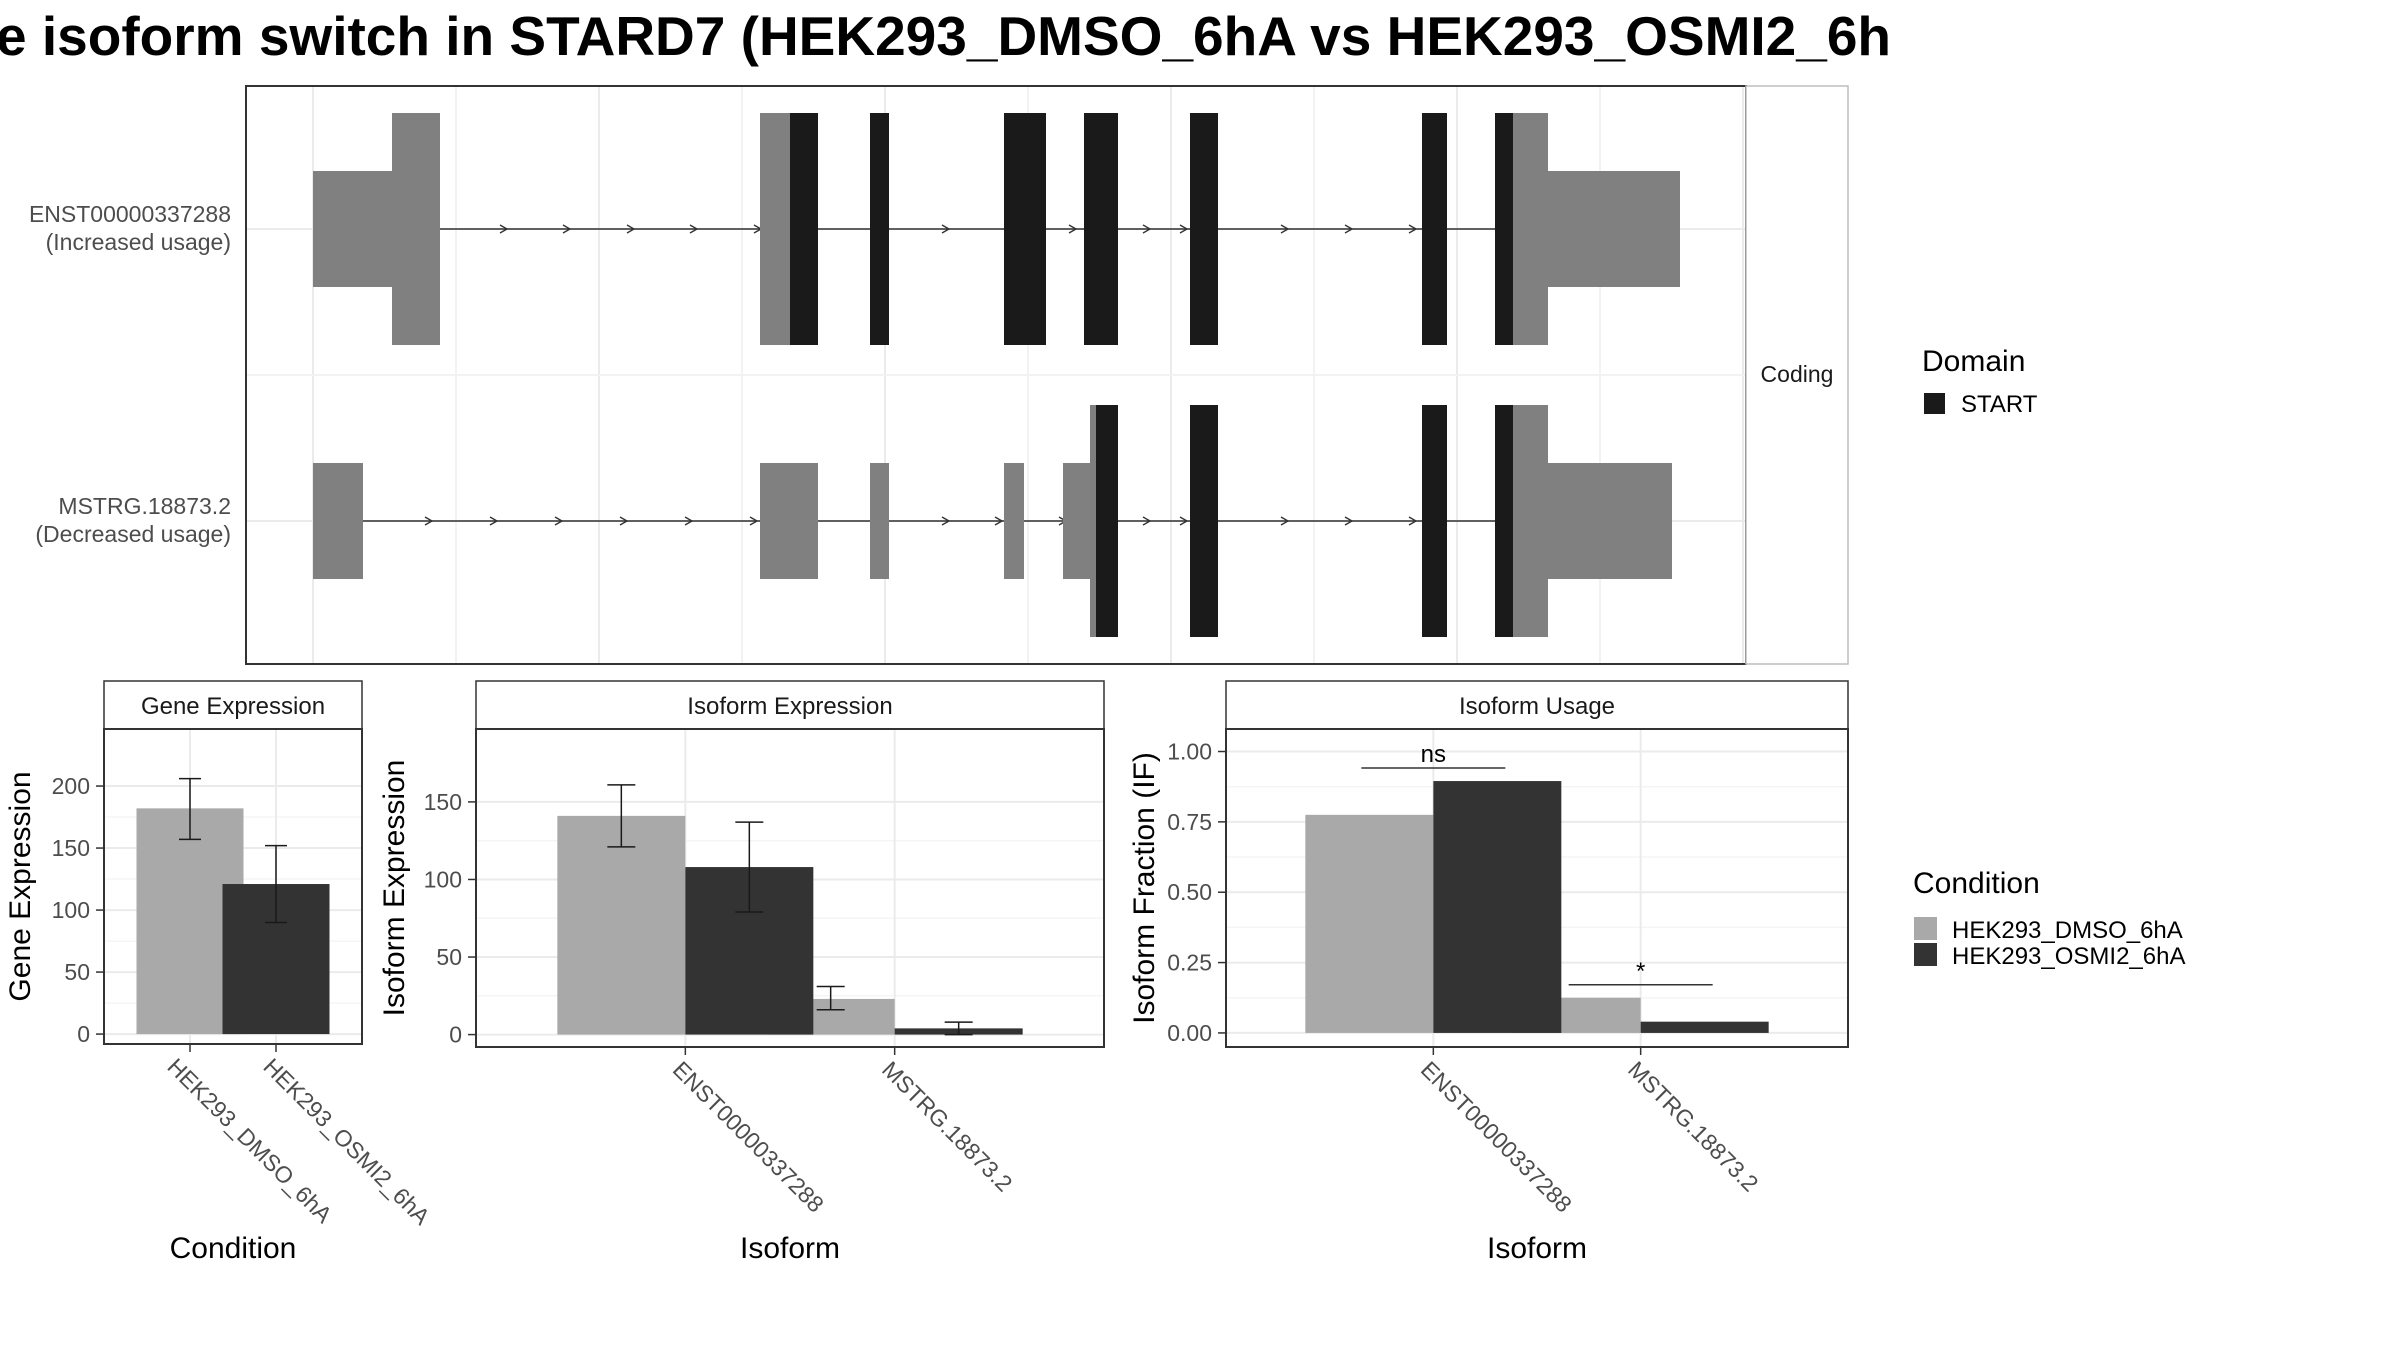  What do you see at coordinates (1925, 928) in the screenshot?
I see `condition-legend-key-dmso` at bounding box center [1925, 928].